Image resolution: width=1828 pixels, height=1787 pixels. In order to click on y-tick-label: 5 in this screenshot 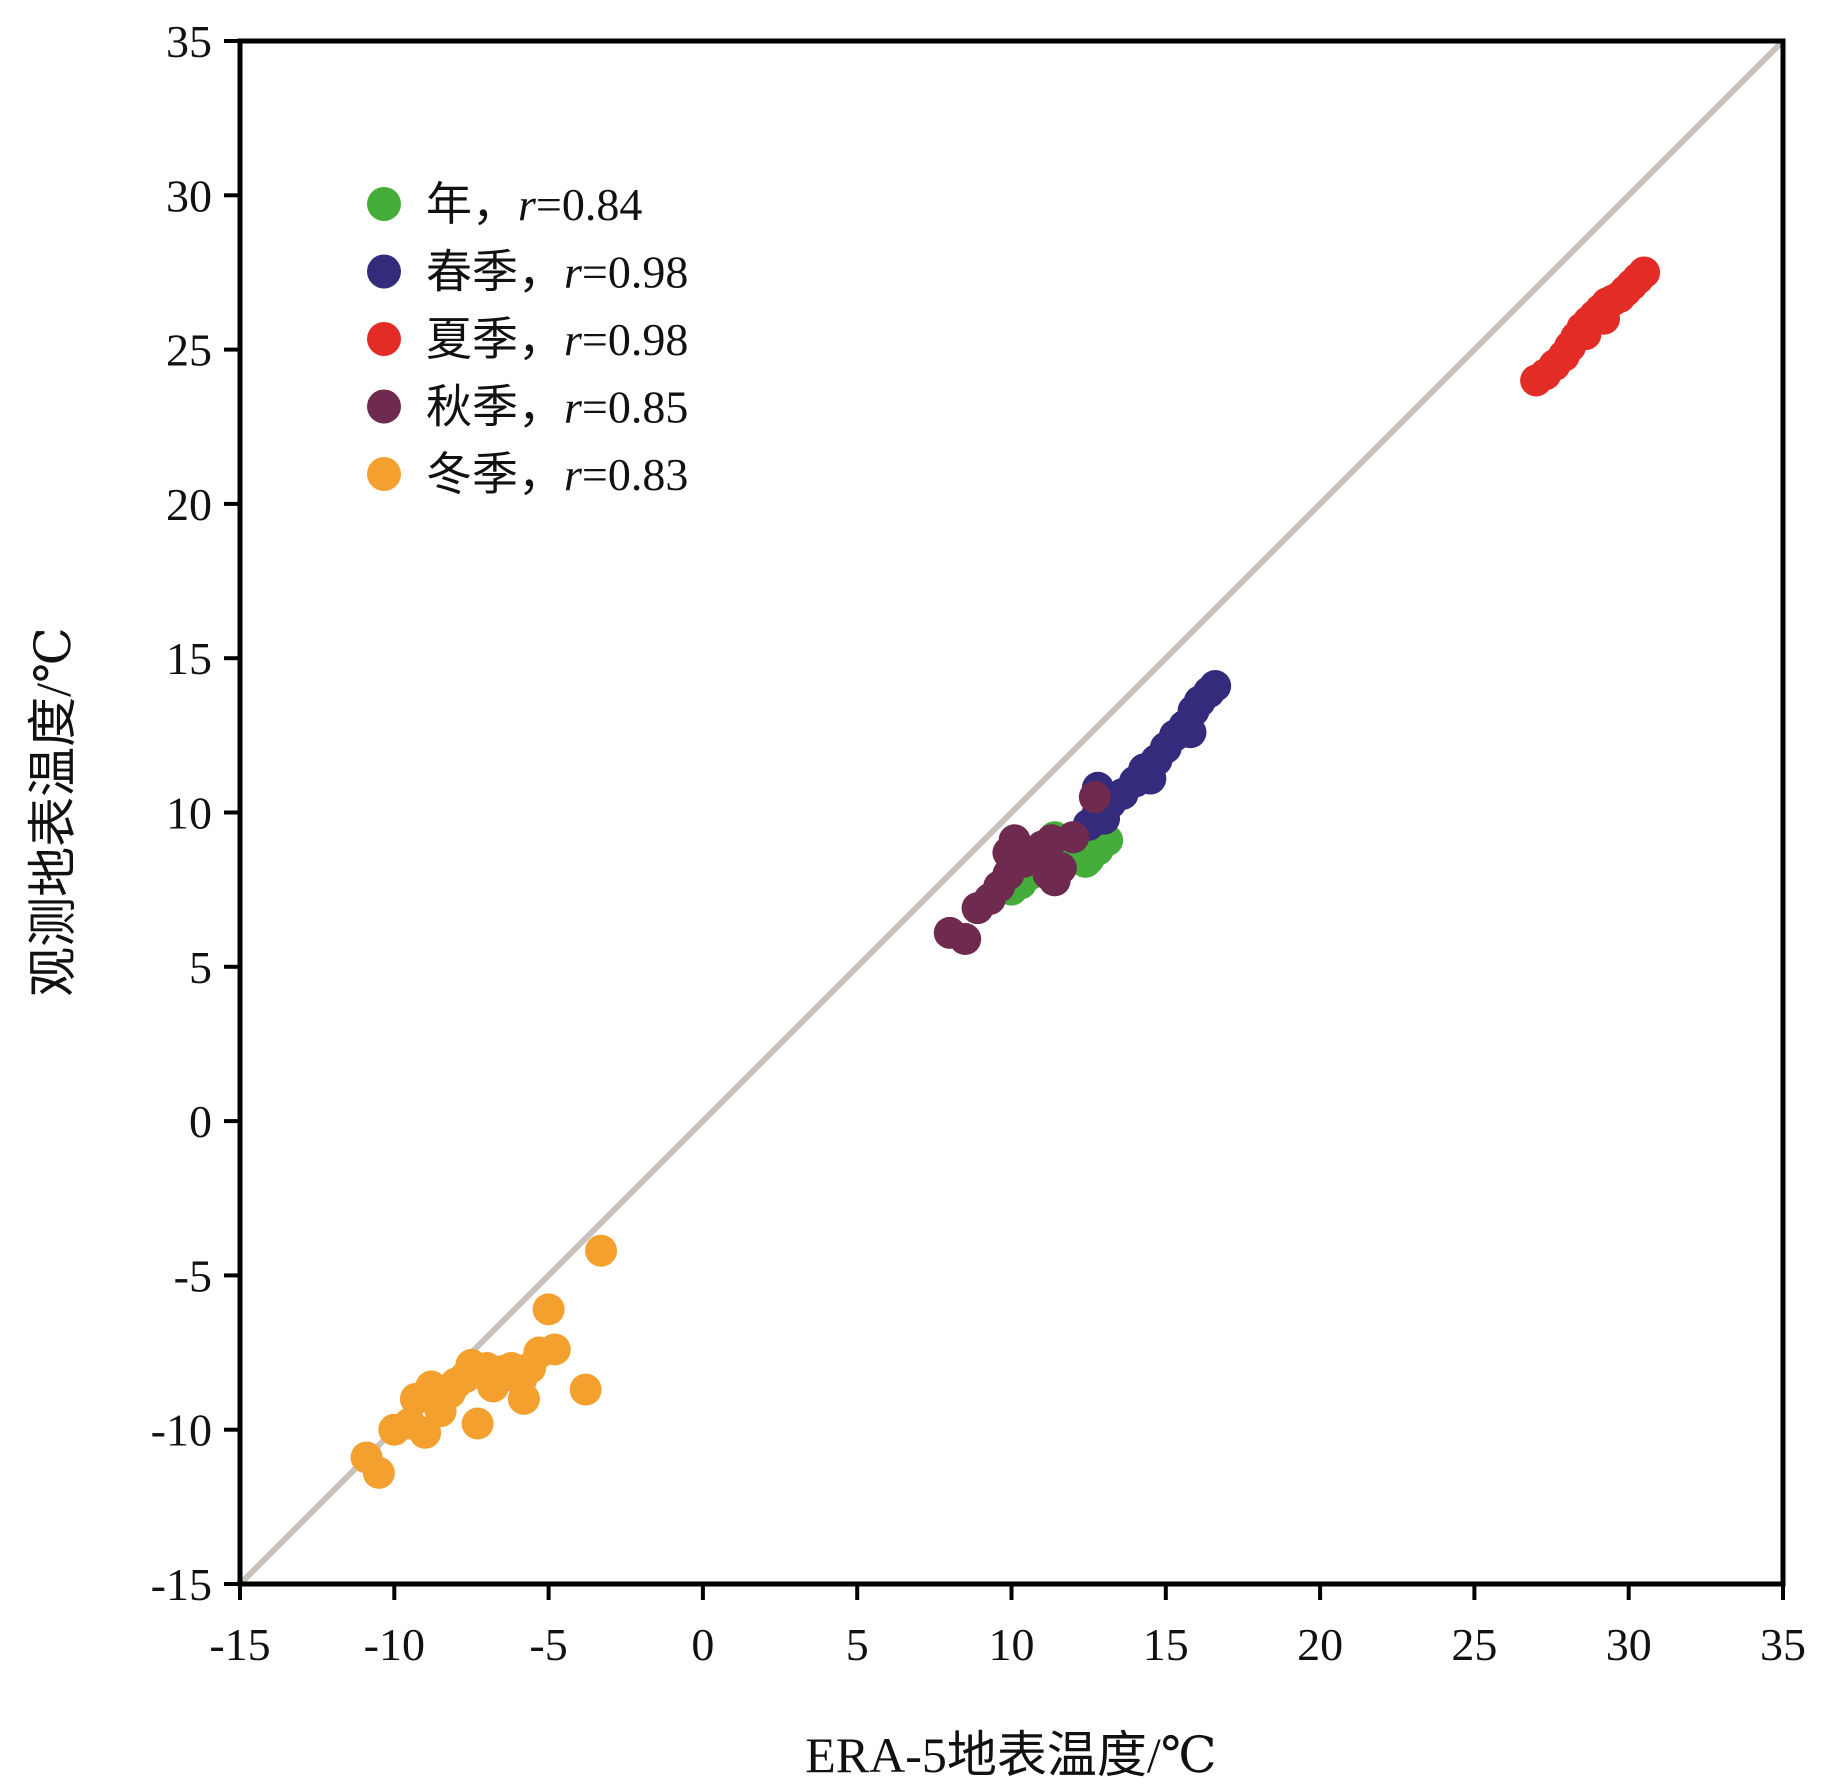, I will do `click(200, 967)`.